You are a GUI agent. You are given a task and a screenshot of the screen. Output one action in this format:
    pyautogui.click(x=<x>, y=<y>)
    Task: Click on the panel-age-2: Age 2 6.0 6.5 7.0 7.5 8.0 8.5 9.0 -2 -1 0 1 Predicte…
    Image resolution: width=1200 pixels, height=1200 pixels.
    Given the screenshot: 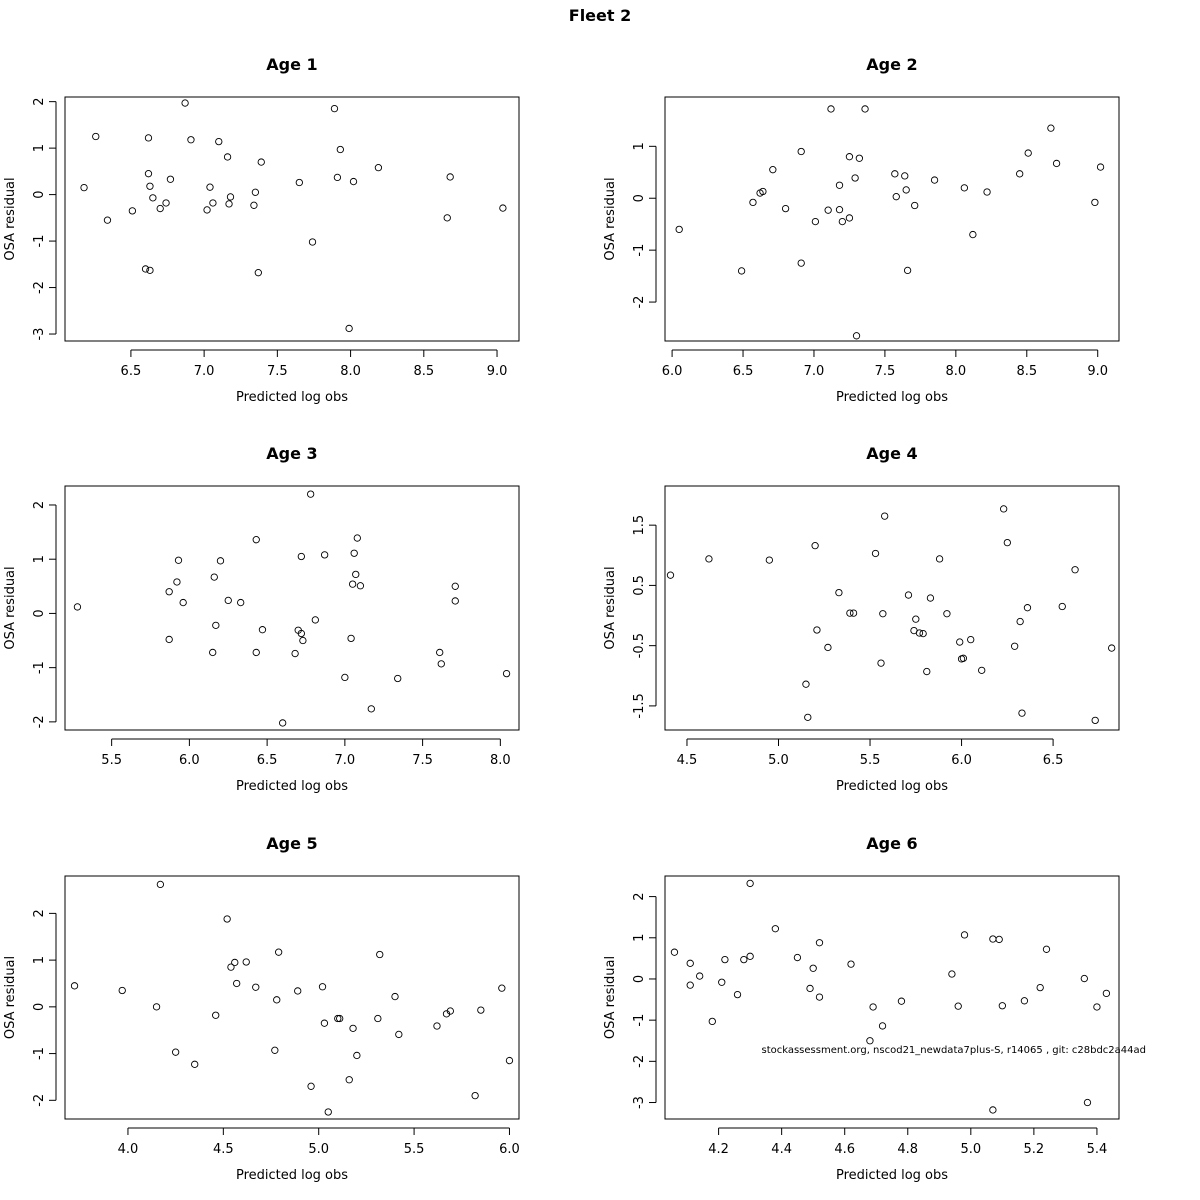 What is the action you would take?
    pyautogui.click(x=861, y=230)
    